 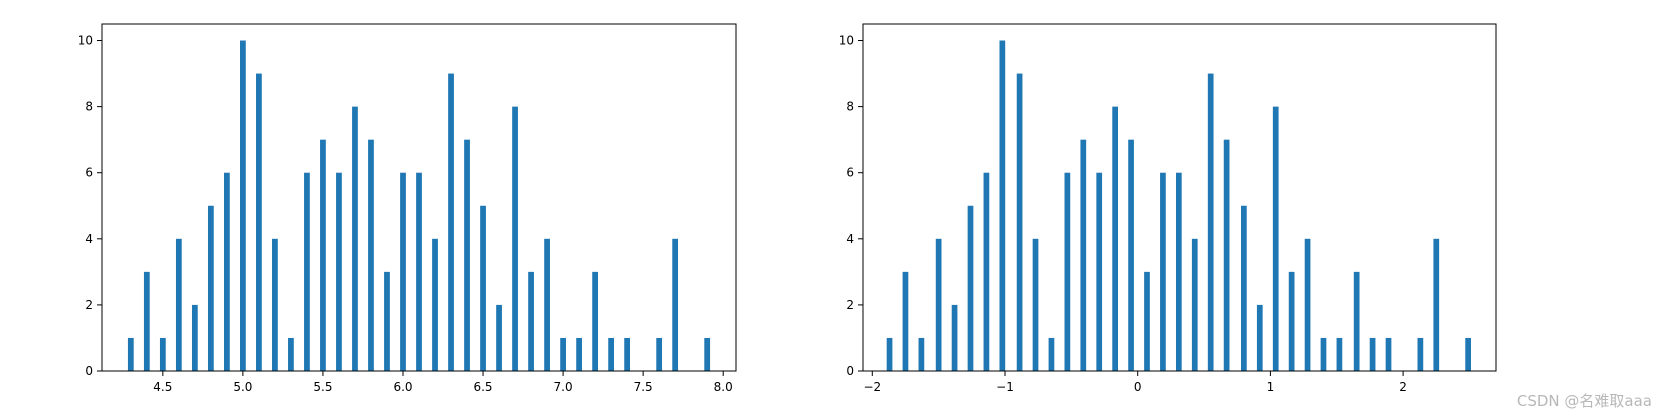 I want to click on x-tick-label: 8.0, so click(x=723, y=387).